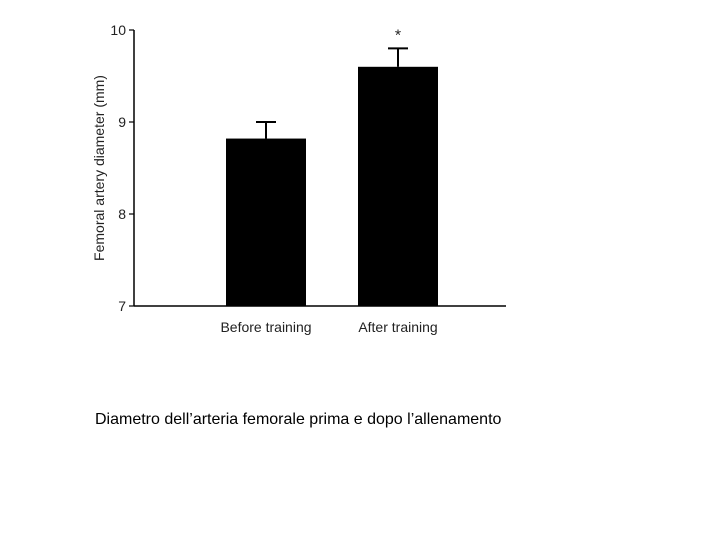  I want to click on y-tick-label: 8, so click(122, 214).